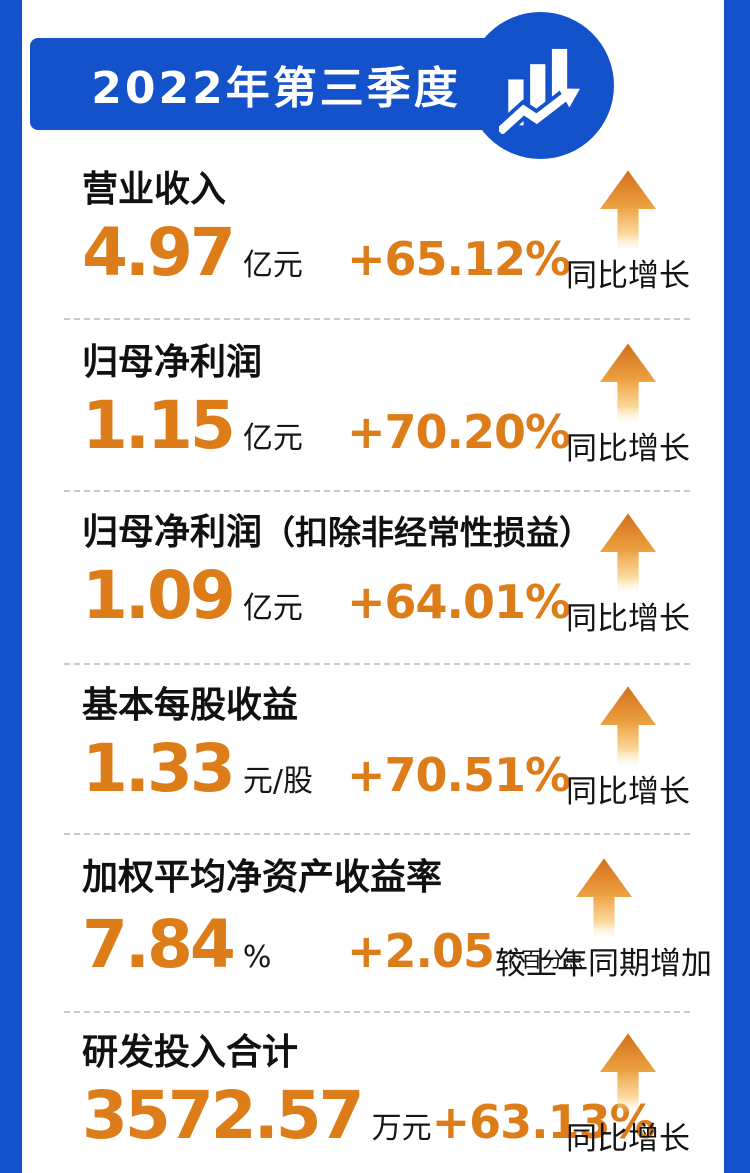 The height and width of the screenshot is (1173, 750). I want to click on stat-label: 归母净利润, so click(172, 362).